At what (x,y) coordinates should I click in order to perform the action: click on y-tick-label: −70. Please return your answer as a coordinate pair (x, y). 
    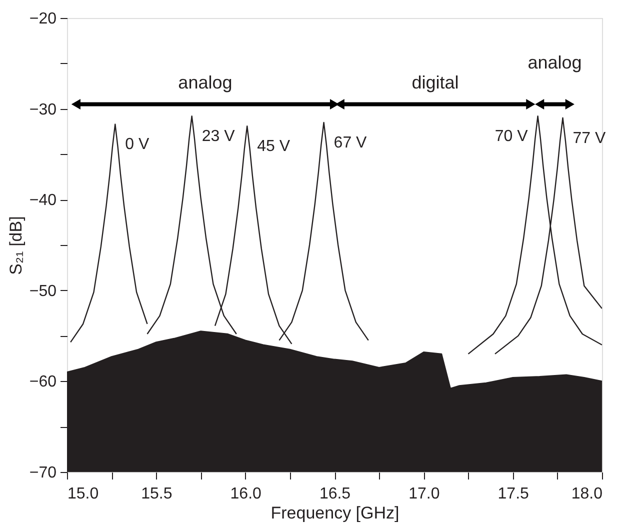
    Looking at the image, I should click on (43, 473).